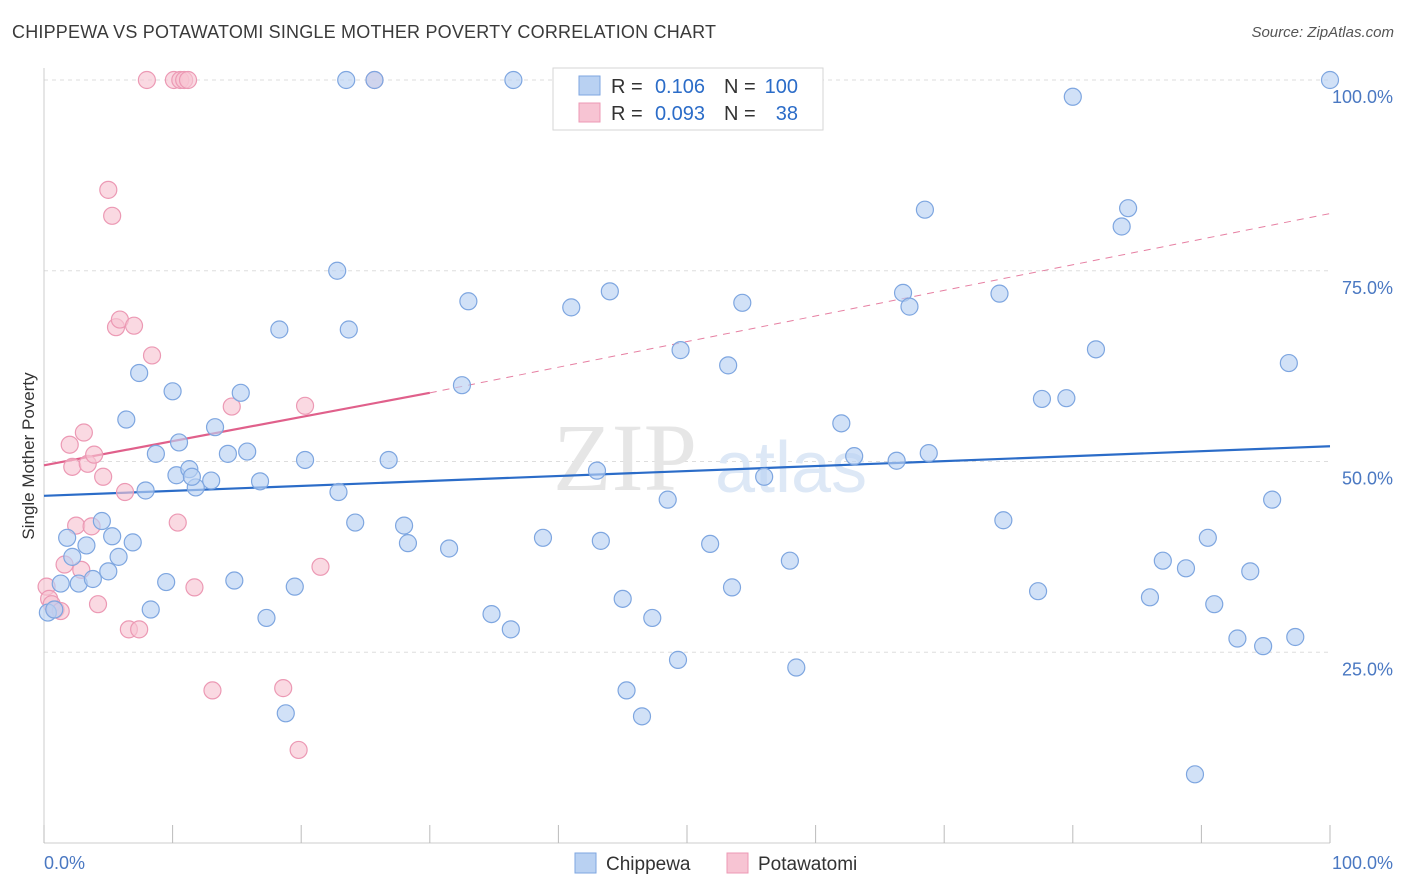  What do you see at coordinates (1367, 479) in the screenshot?
I see `y-tick-label-1: 50.0%` at bounding box center [1367, 479].